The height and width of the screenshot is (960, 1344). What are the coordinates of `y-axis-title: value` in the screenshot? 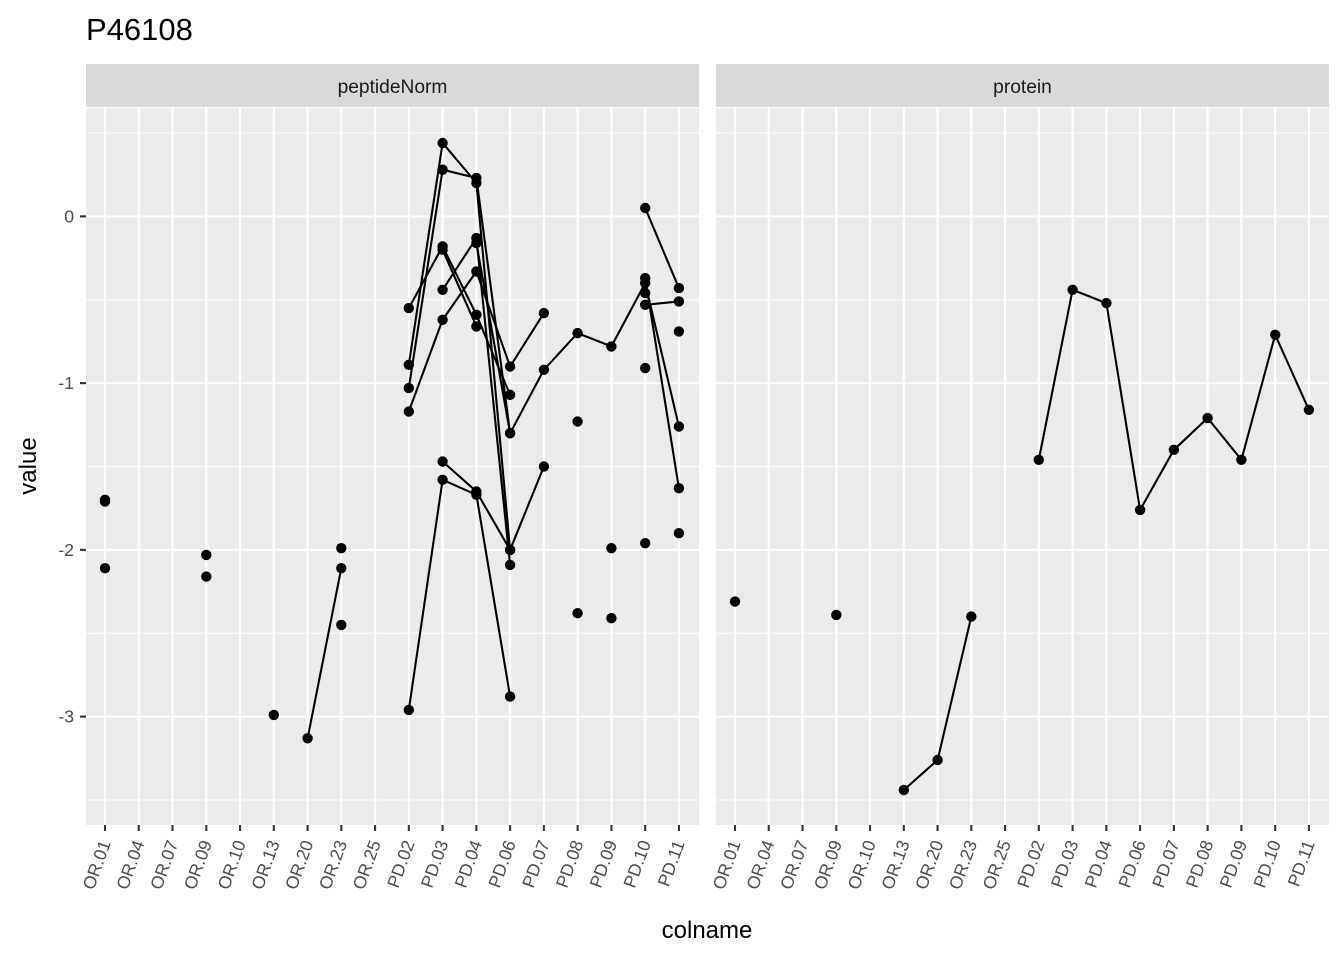 It's located at (28, 465).